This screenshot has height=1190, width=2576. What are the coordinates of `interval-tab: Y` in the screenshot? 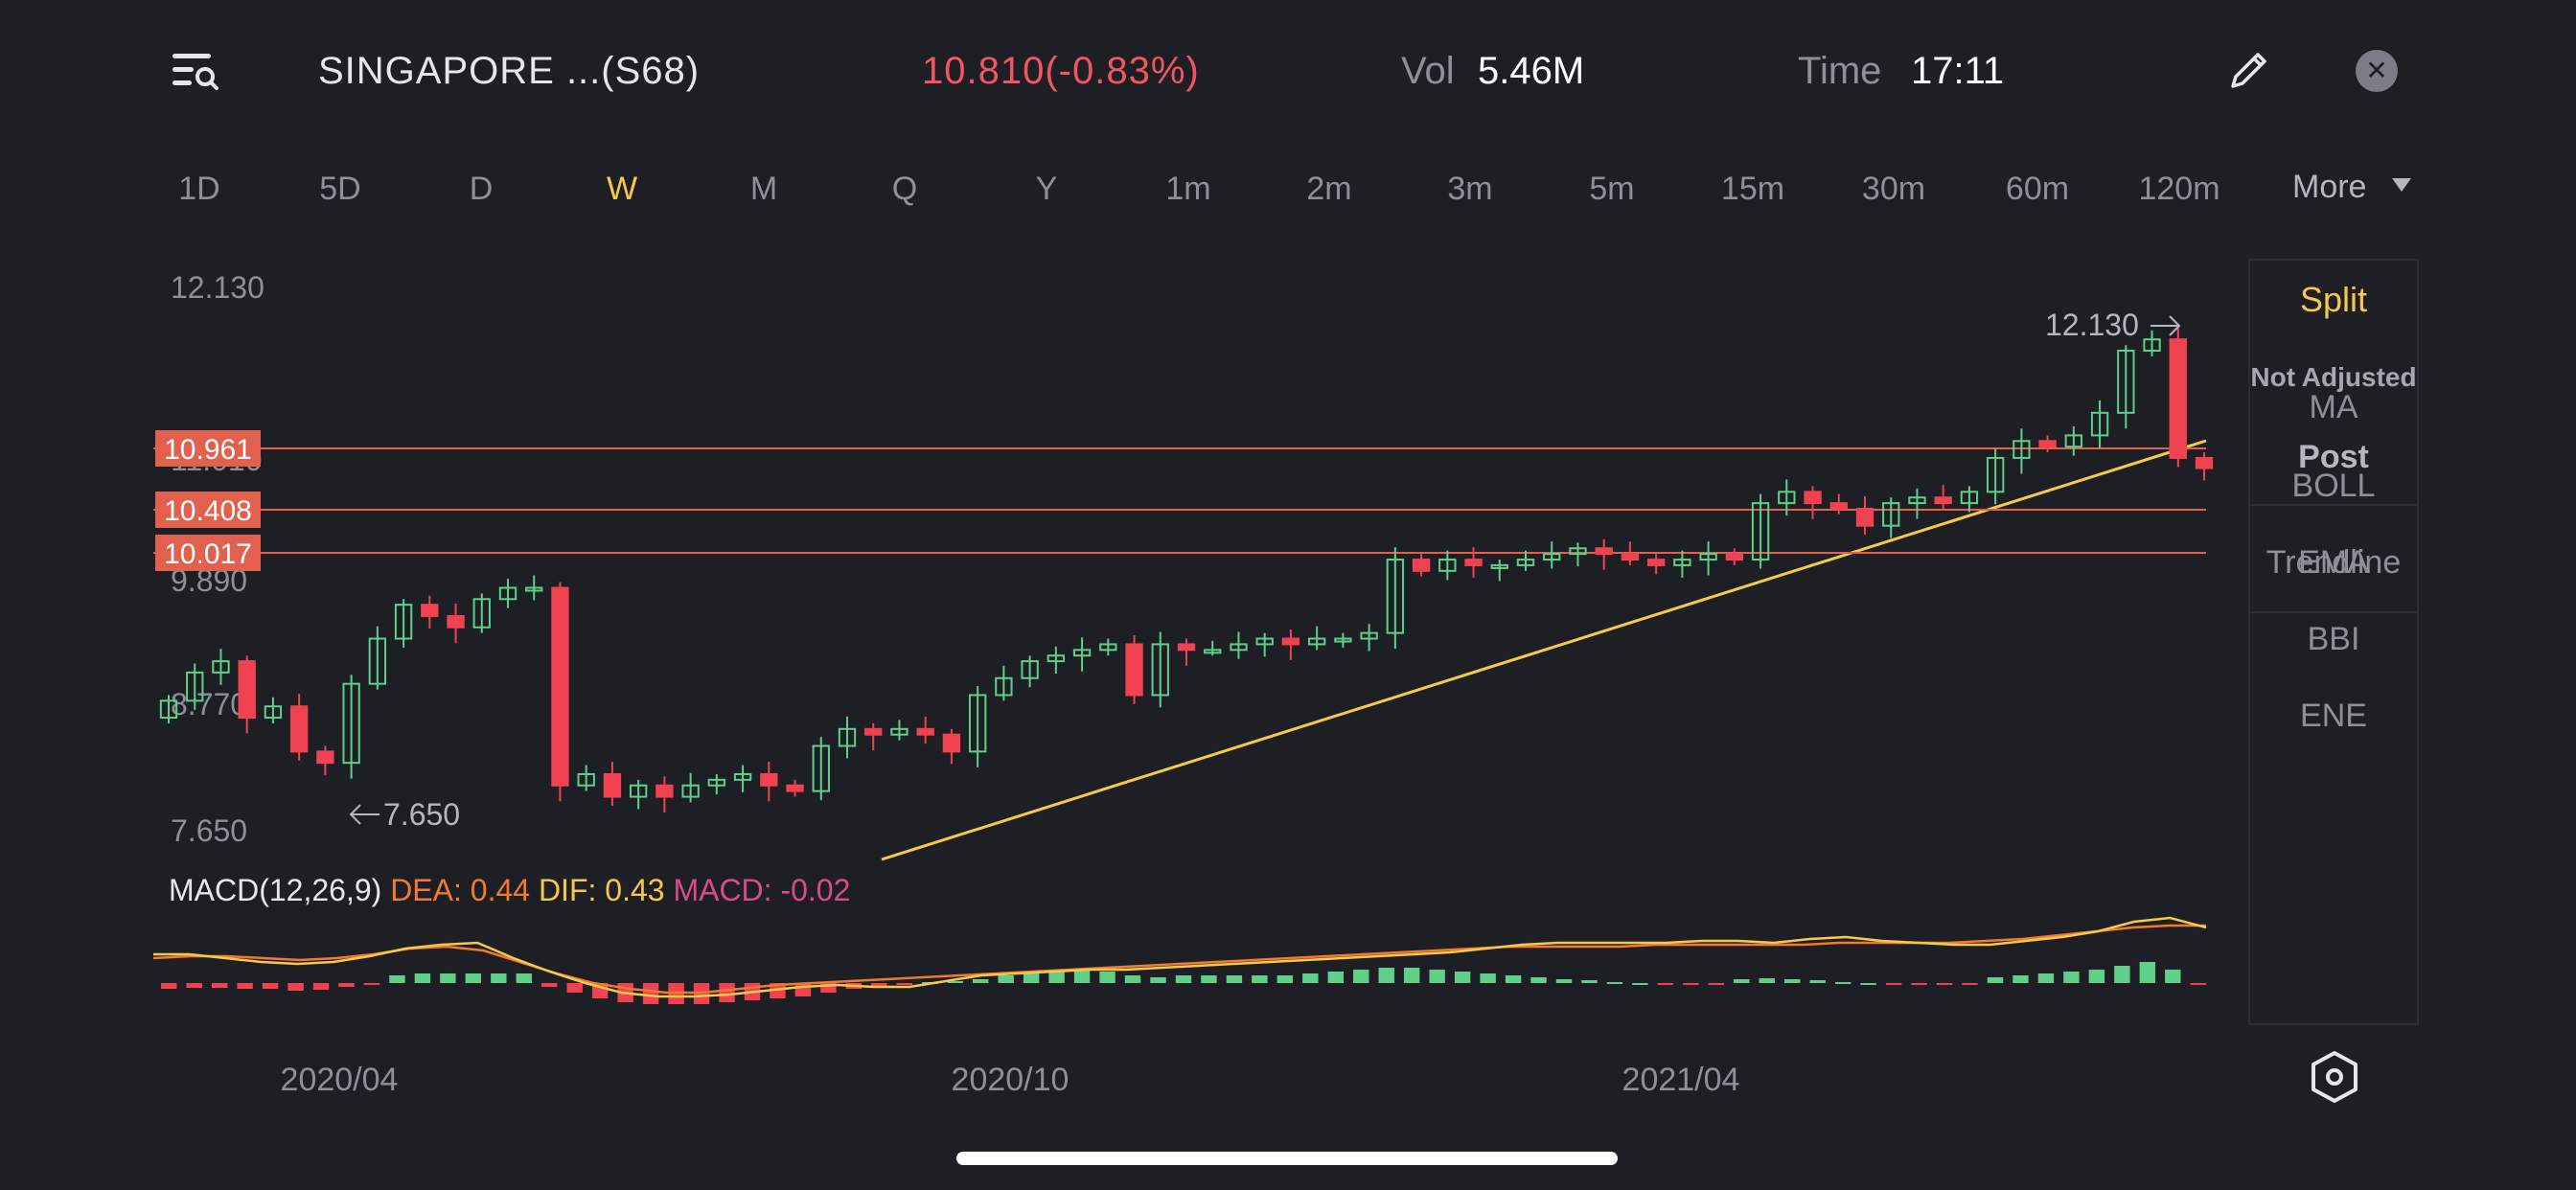 It's located at (1046, 189).